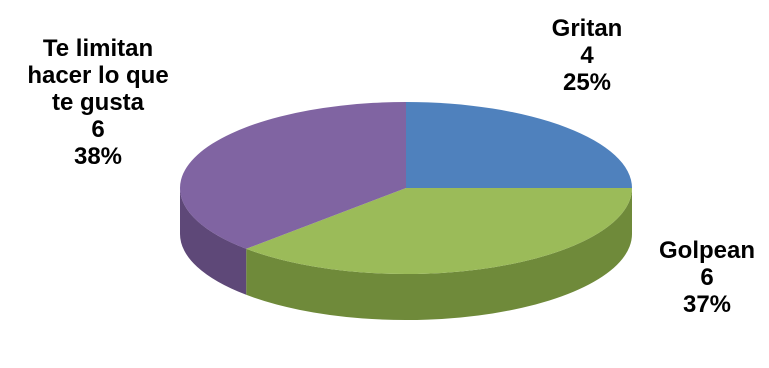 The image size is (769, 368). I want to click on pie-label-2: Te limitan hacer lo que te gusta 6 38%, so click(97, 102).